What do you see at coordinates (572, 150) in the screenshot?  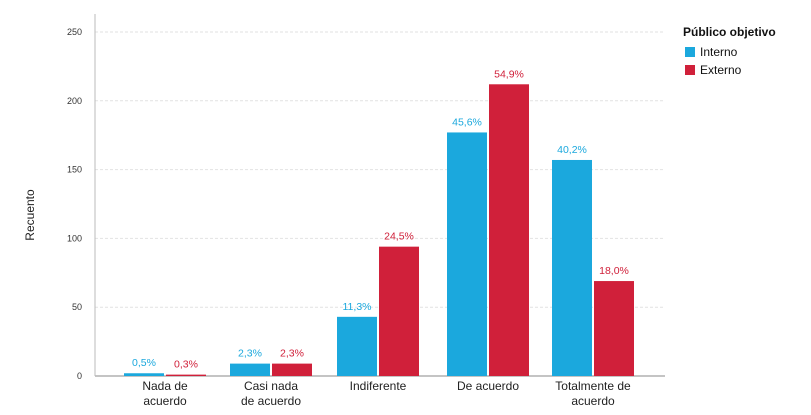 I see `data-label: 40,2%` at bounding box center [572, 150].